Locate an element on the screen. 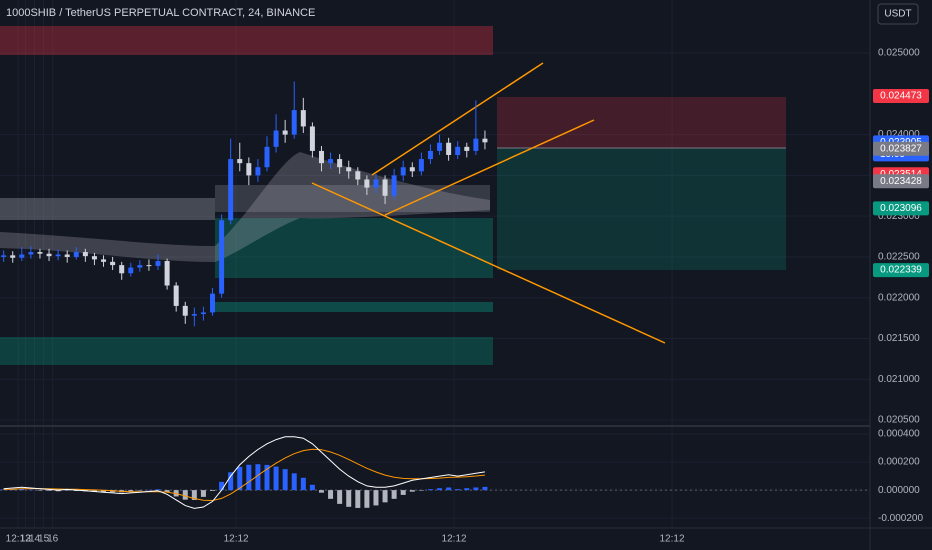 The height and width of the screenshot is (550, 932). y-tick-label: 0.022000 is located at coordinates (899, 297).